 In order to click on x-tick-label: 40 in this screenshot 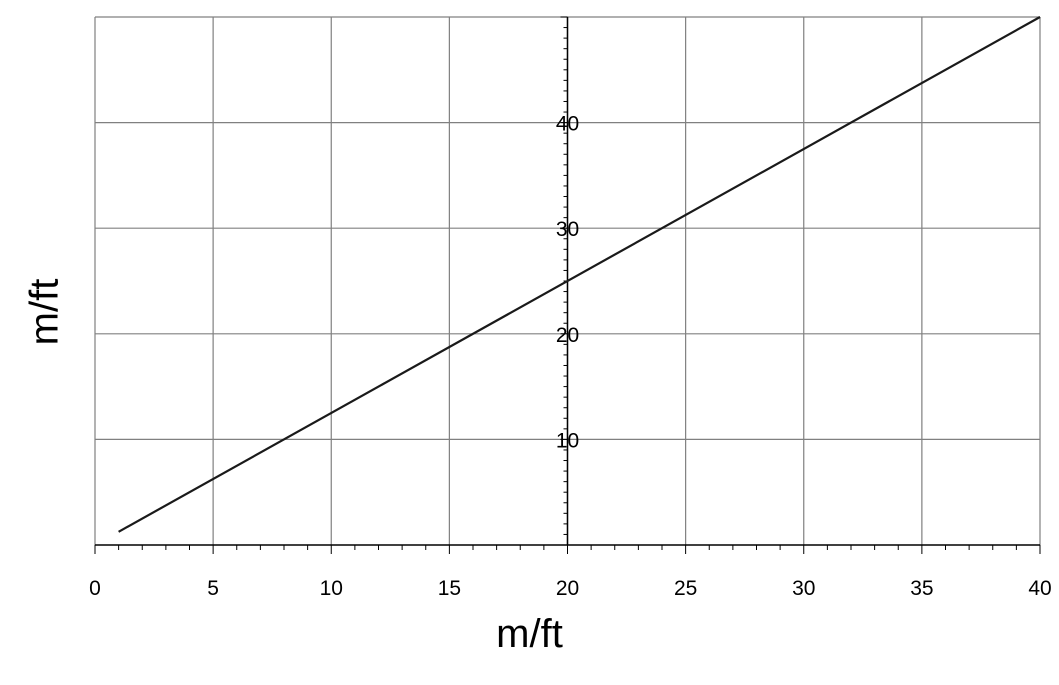, I will do `click(1039, 588)`.